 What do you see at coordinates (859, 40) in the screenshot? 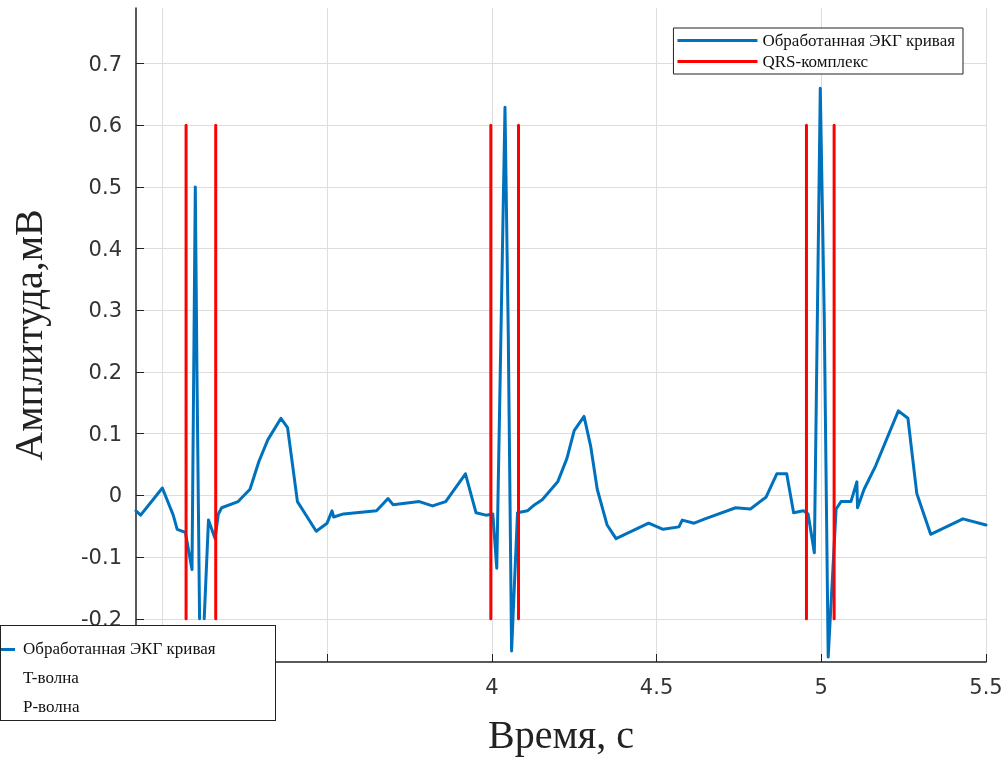
I see `legend-label: Обработанная ЭКГ кривая` at bounding box center [859, 40].